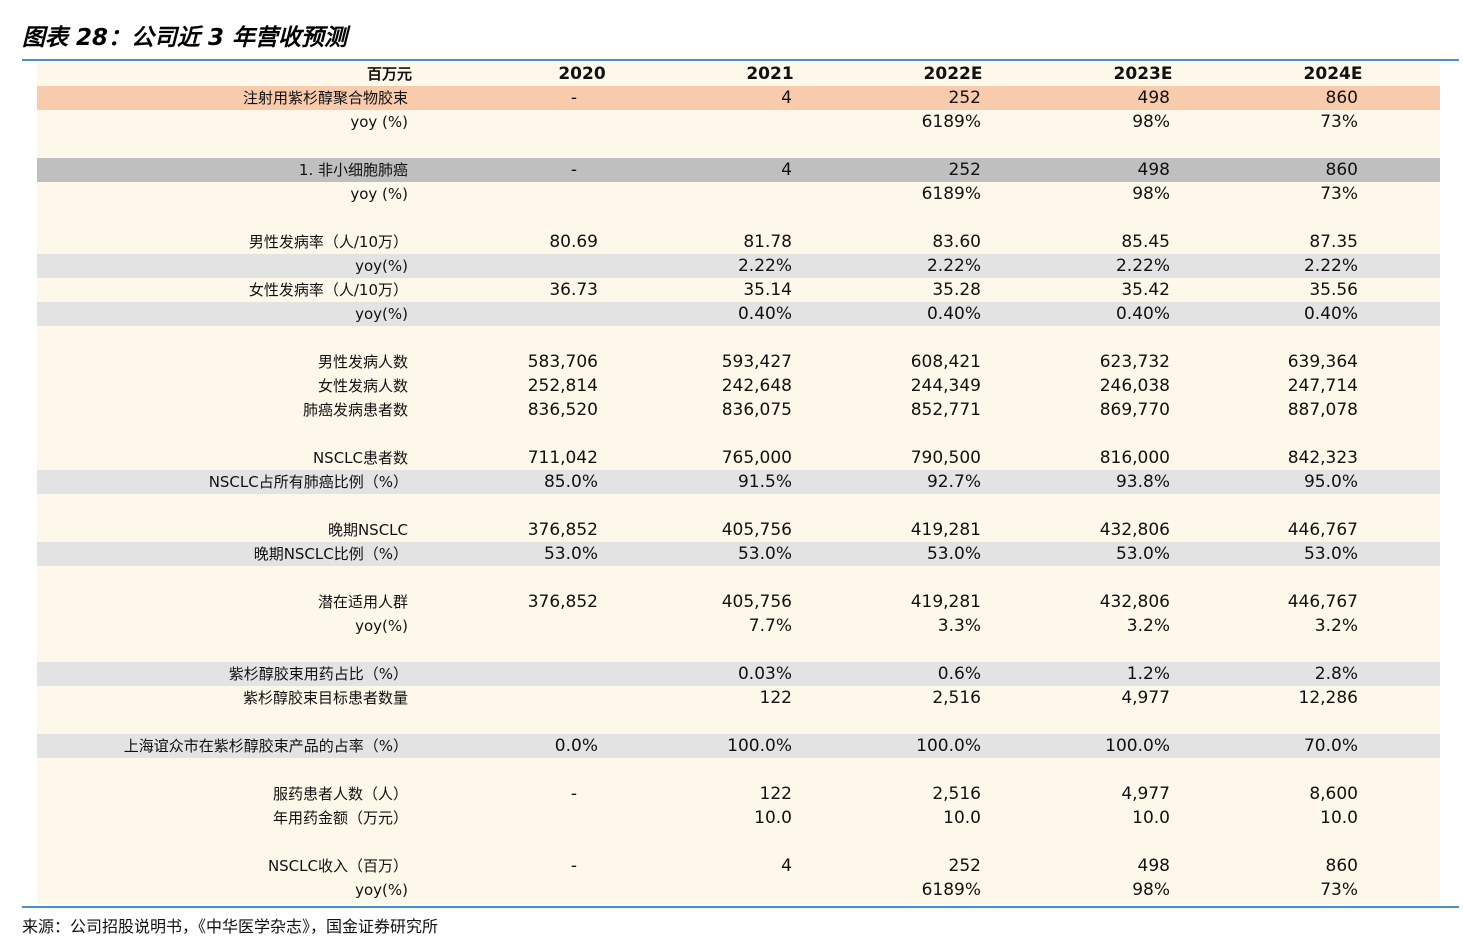  Describe the element at coordinates (573, 290) in the screenshot. I see `cell: 36.73` at that location.